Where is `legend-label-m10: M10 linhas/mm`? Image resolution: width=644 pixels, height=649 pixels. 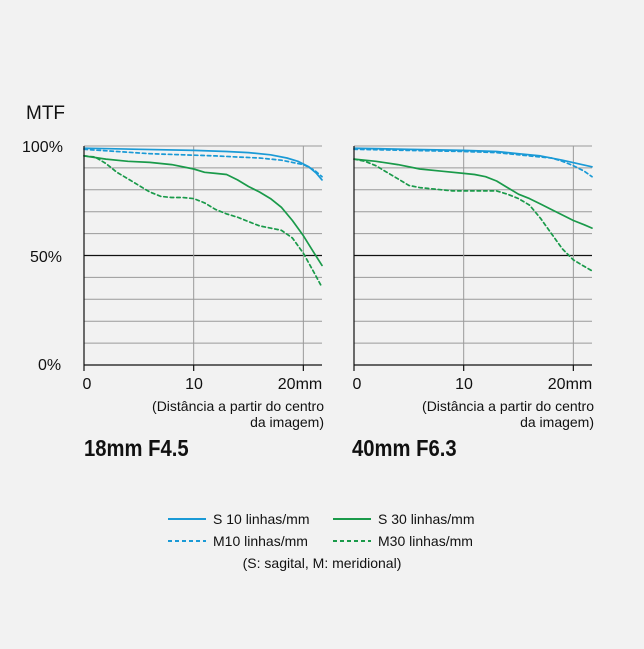 legend-label-m10: M10 linhas/mm is located at coordinates (260, 541).